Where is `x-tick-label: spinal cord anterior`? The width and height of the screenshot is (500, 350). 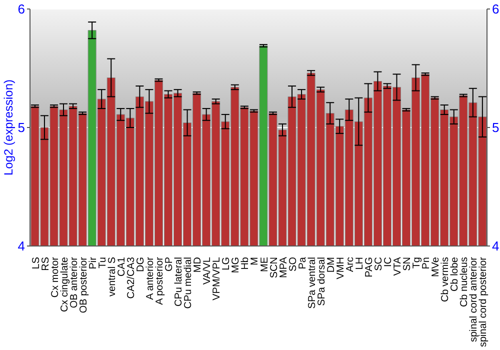
x-tick-label: spinal cord anterior is located at coordinates (474, 299).